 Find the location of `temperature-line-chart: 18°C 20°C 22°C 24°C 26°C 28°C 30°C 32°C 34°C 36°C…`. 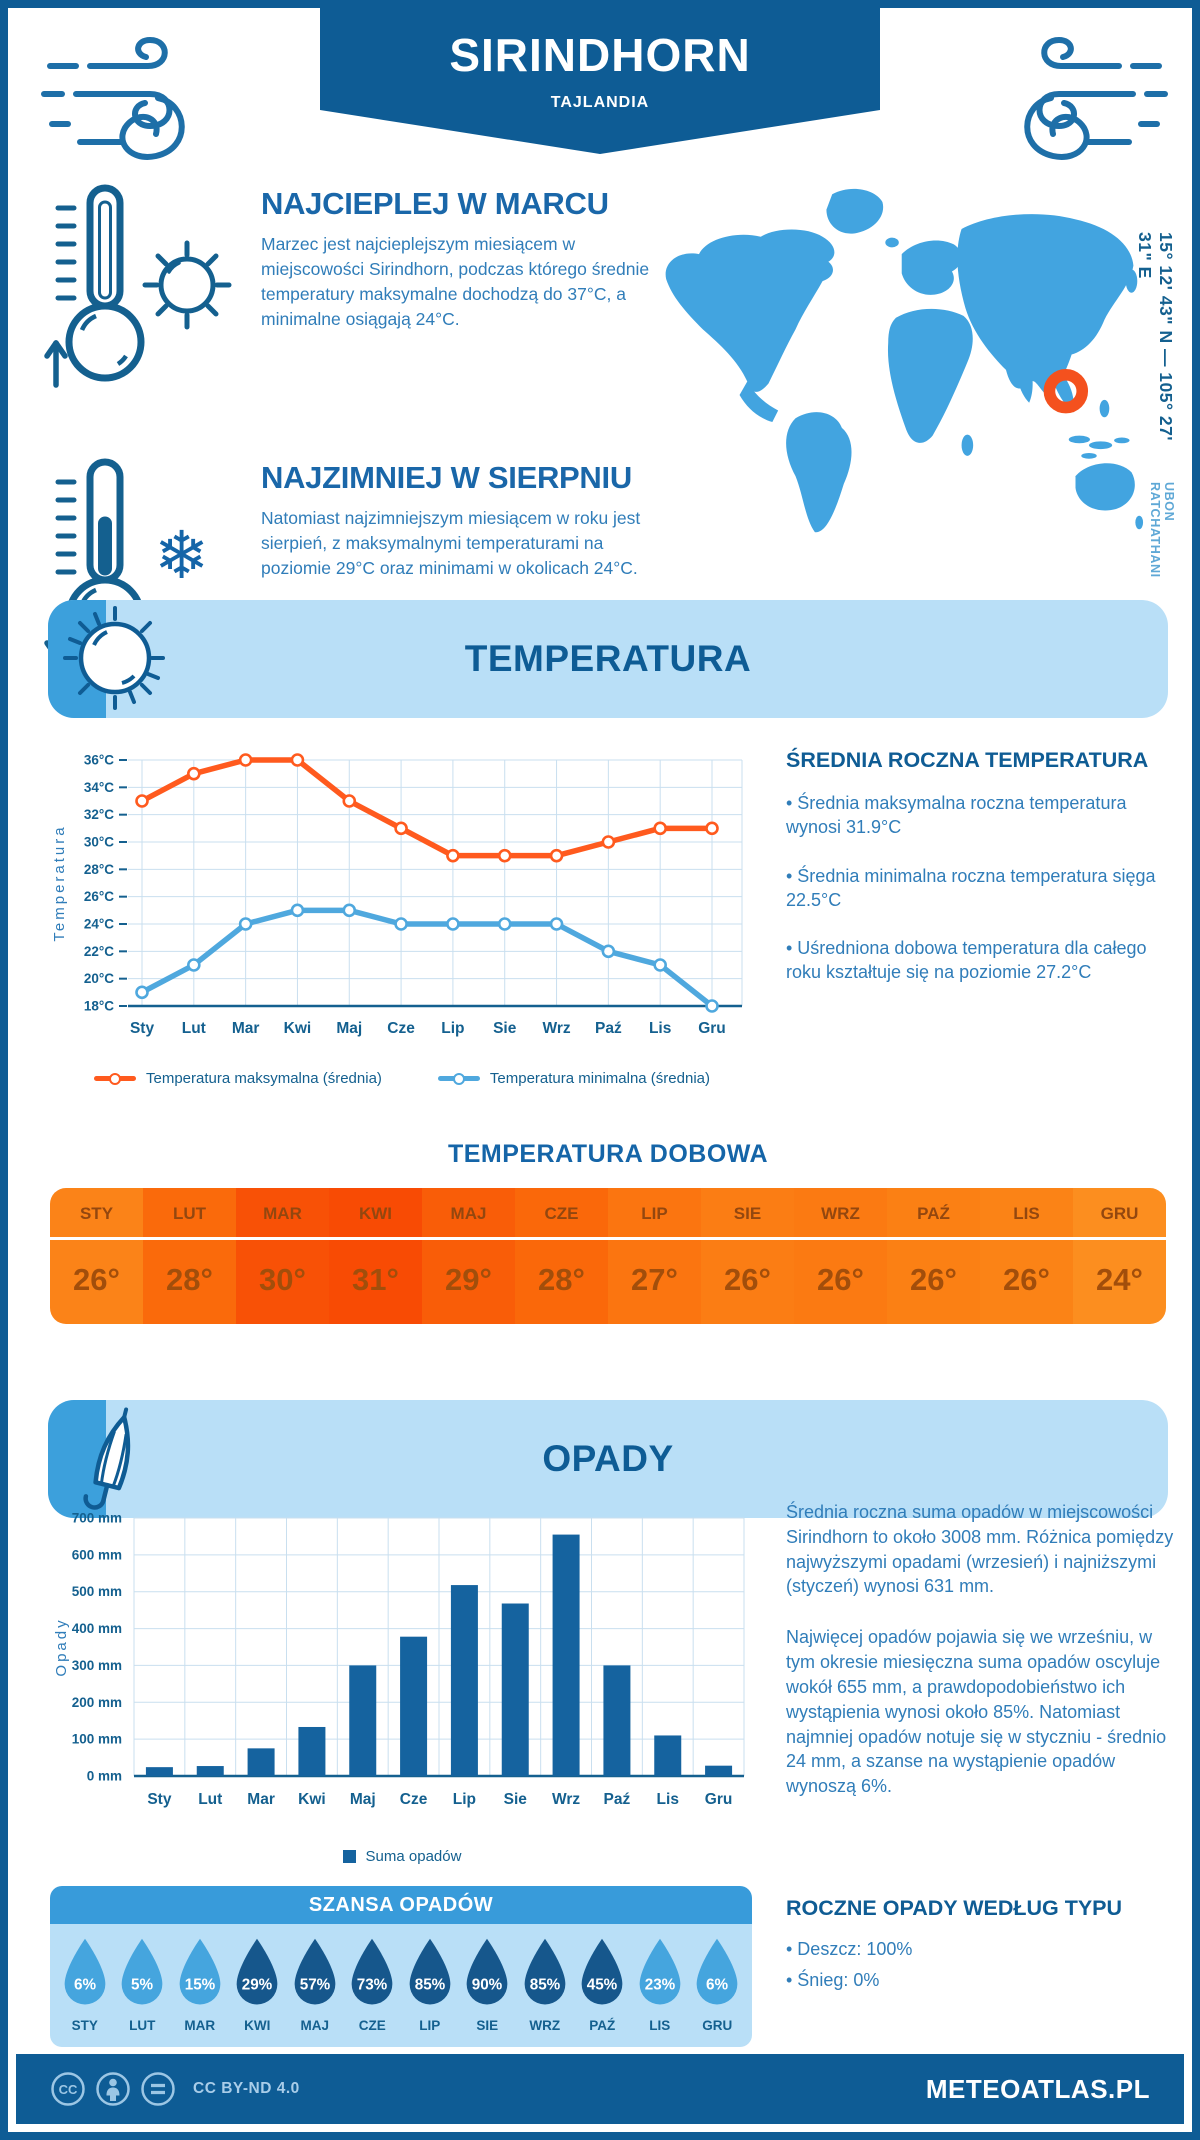

temperature-line-chart: 18°C 20°C 22°C 24°C 26°C 28°C 30°C 32°C 34°C 36°C… is located at coordinates (397, 895).